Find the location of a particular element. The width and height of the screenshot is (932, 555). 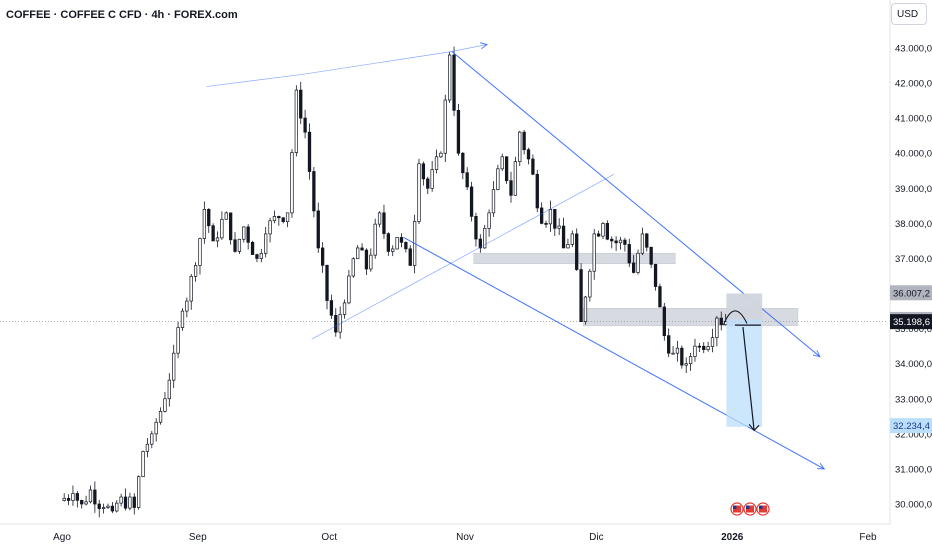

price-label-gray: 36.007,2 is located at coordinates (911, 293).